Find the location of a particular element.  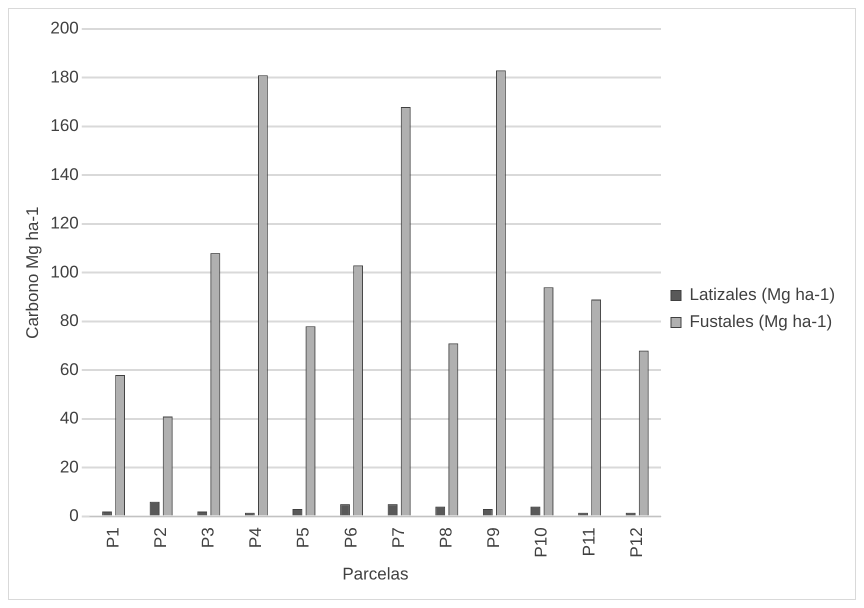

x-tick-label: P6 is located at coordinates (350, 537).